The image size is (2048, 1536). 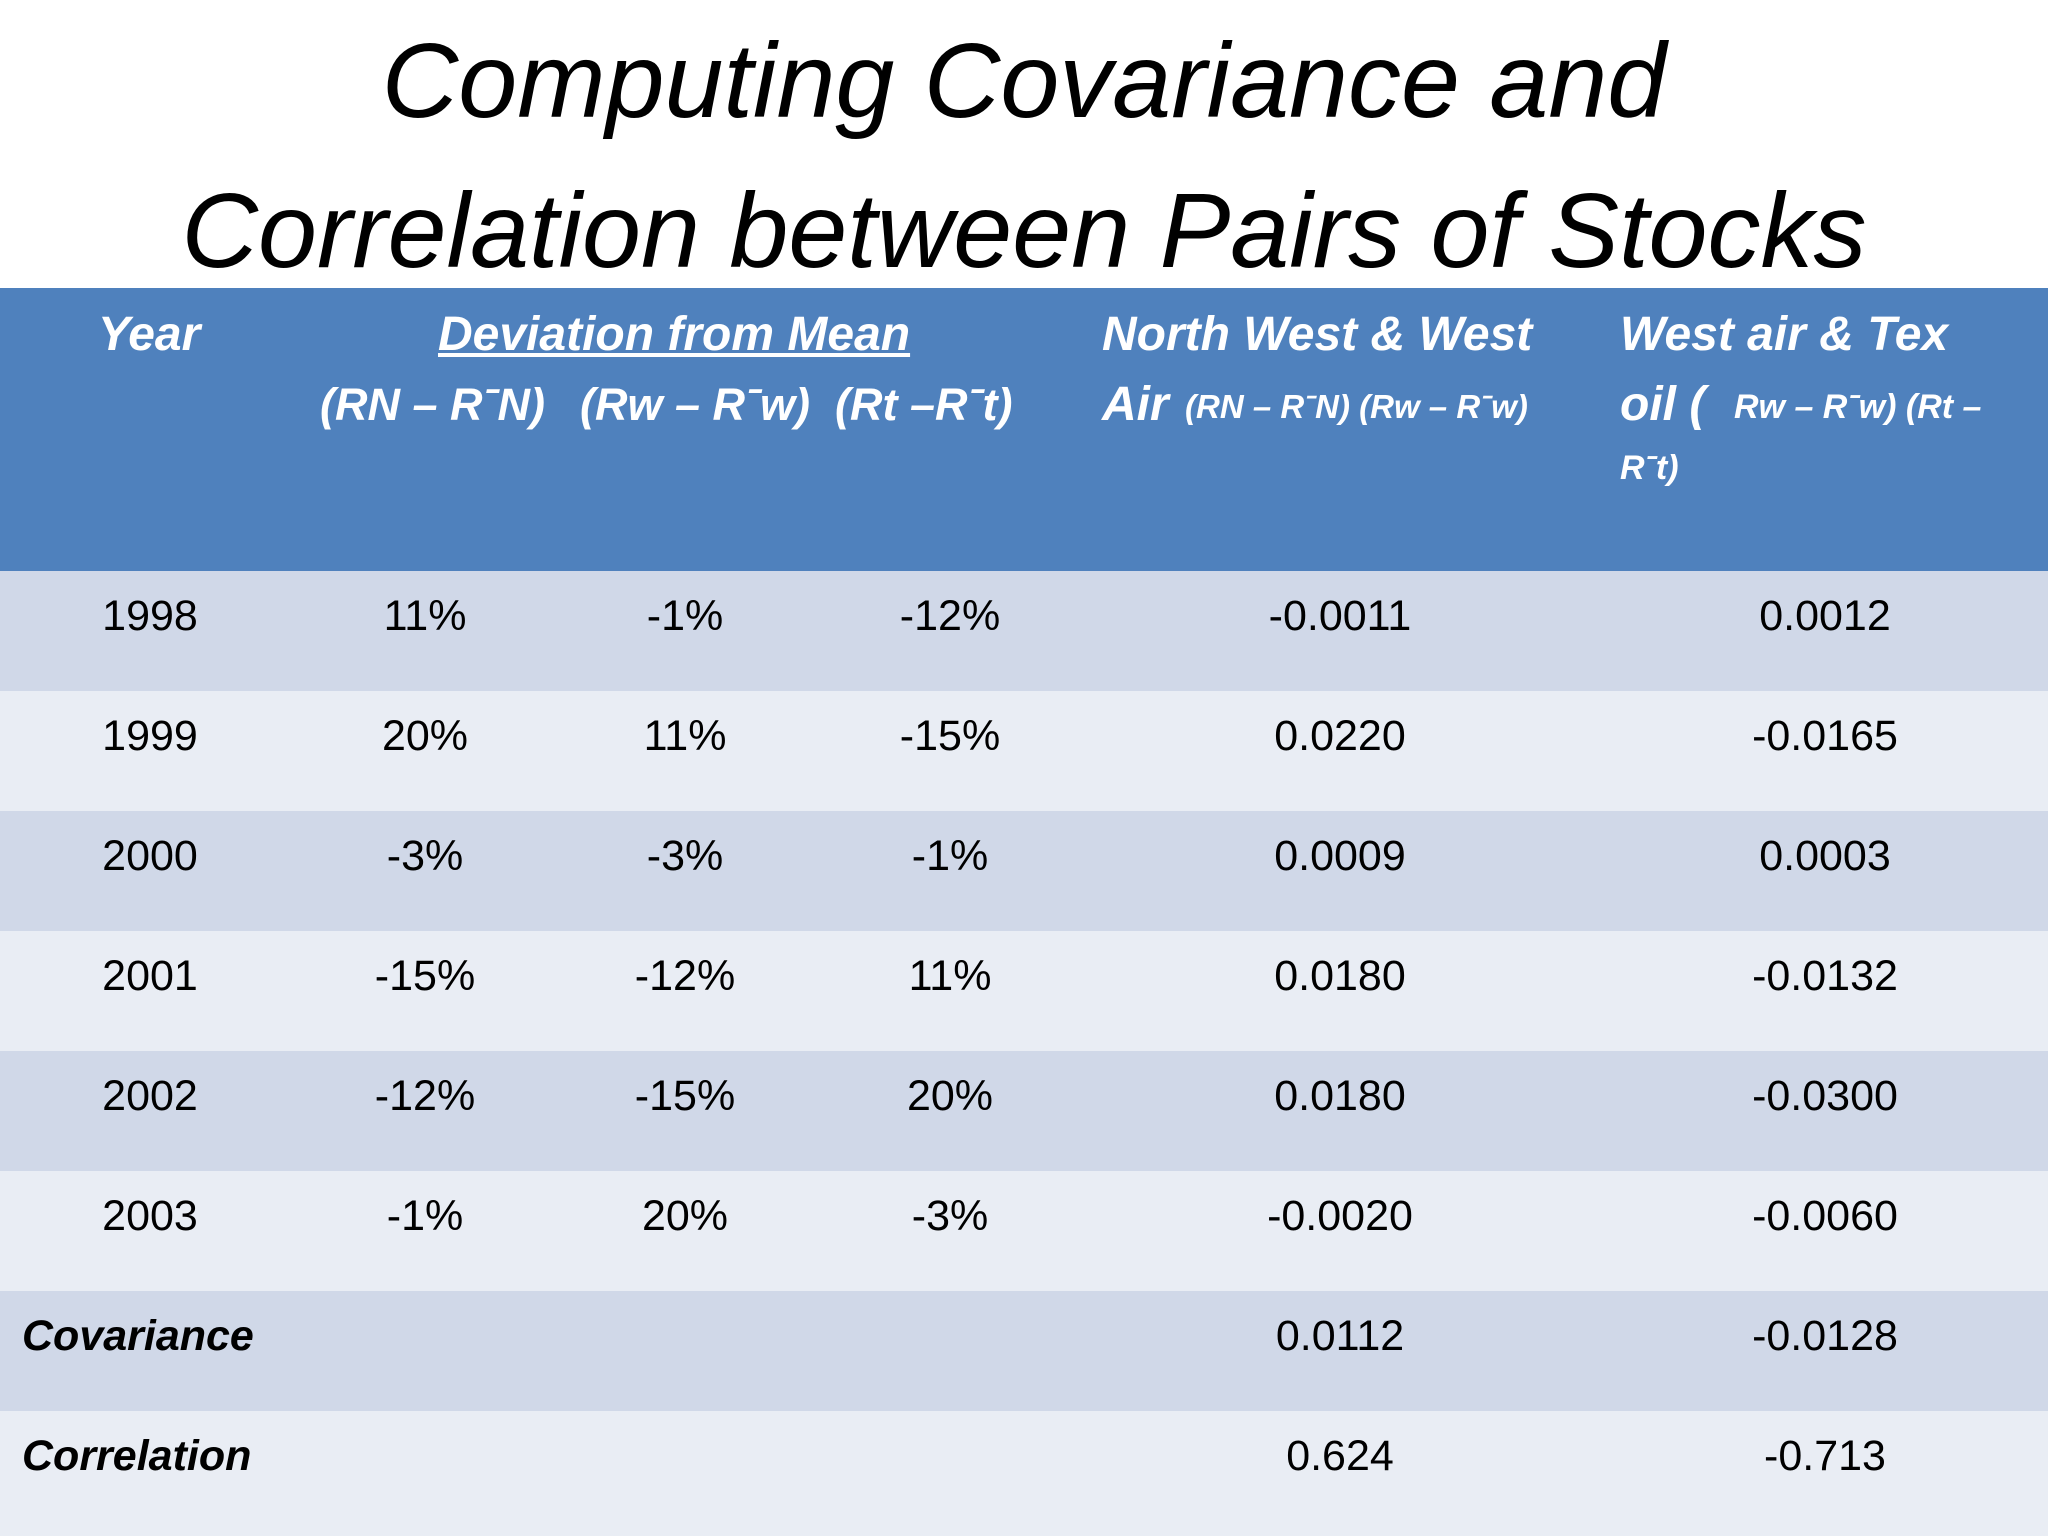 What do you see at coordinates (1649, 468) in the screenshot?
I see `header-wt-formula-line3: Rˉt)` at bounding box center [1649, 468].